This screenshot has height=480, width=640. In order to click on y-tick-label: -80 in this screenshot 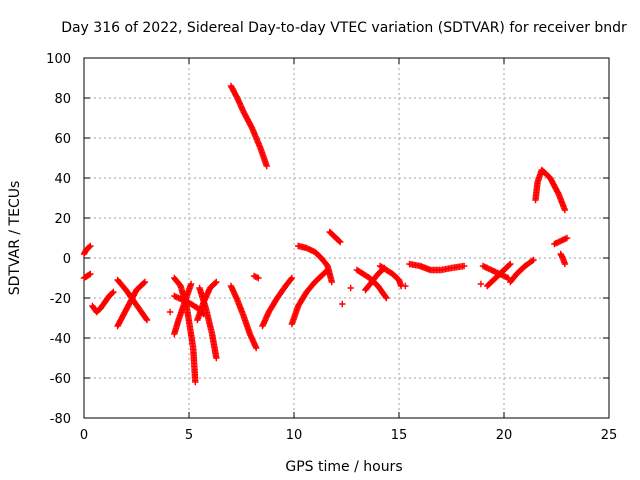, I will do `click(60, 419)`.